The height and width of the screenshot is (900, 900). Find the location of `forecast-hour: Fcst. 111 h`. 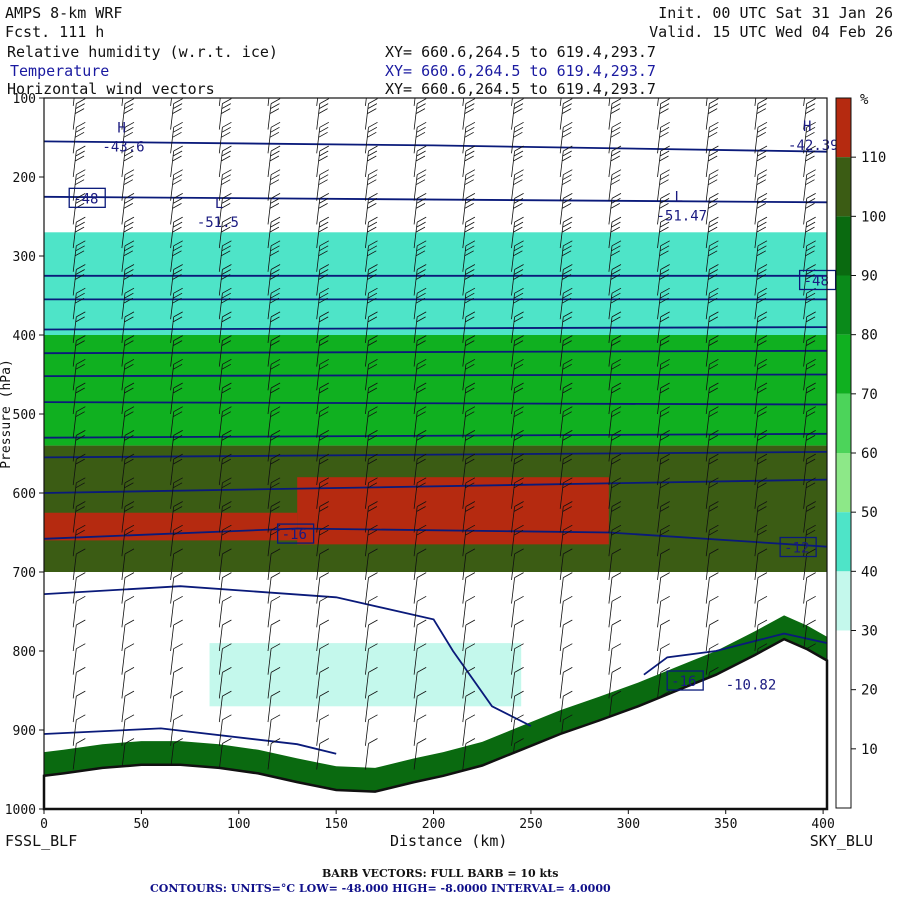

forecast-hour: Fcst. 111 h is located at coordinates (54, 32).